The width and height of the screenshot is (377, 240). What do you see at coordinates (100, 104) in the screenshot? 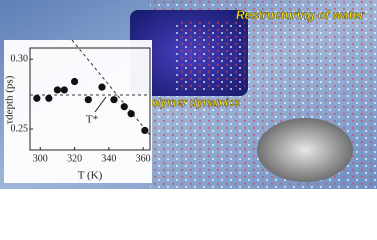
I see `arrow` at bounding box center [100, 104].